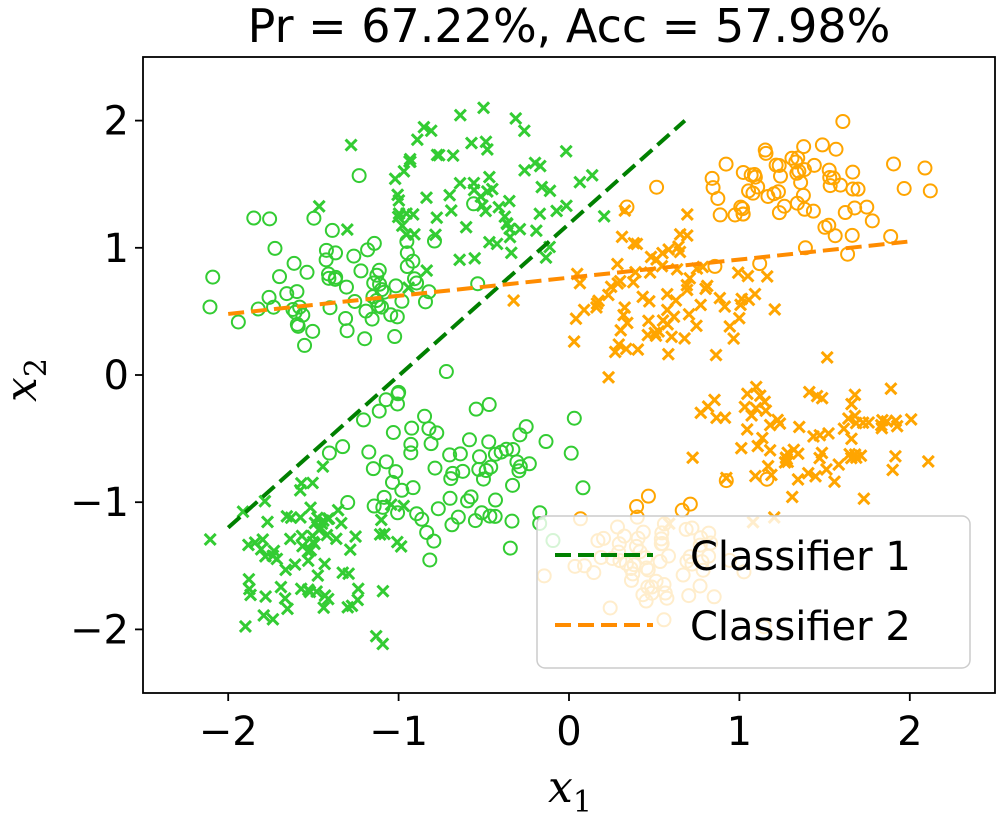  I want to click on y-tick-label: 0, so click(116, 376).